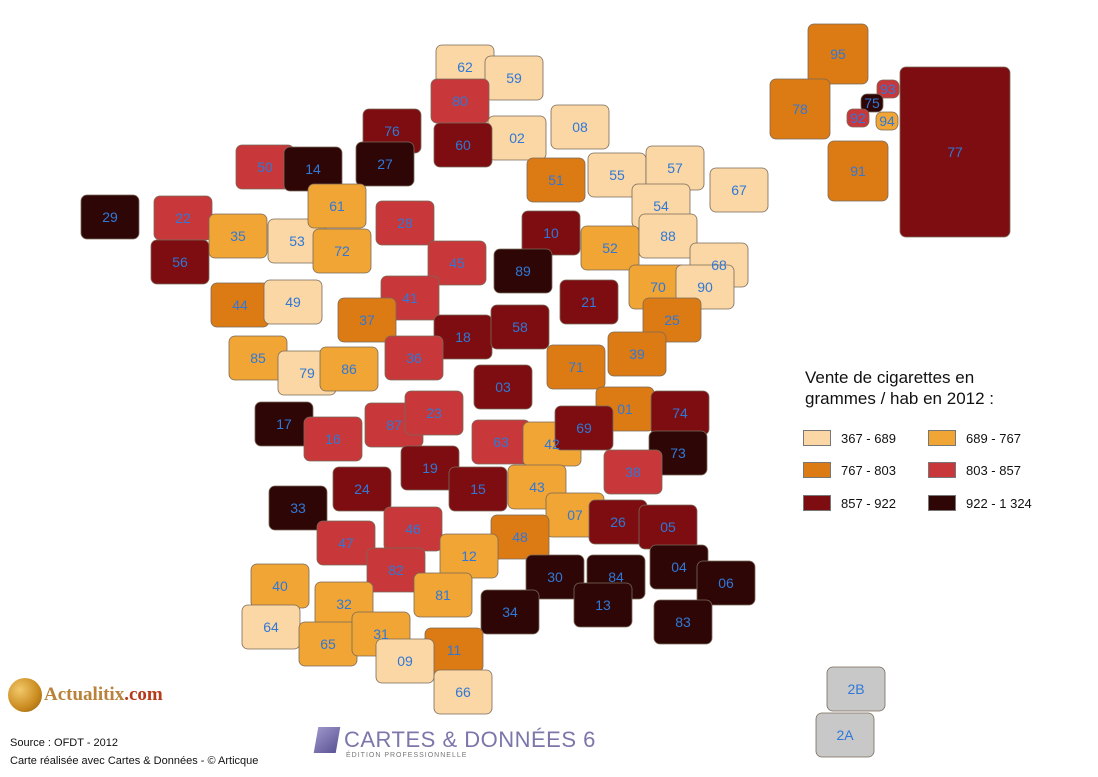 The image size is (1098, 777). What do you see at coordinates (293, 302) in the screenshot?
I see `department-49-region` at bounding box center [293, 302].